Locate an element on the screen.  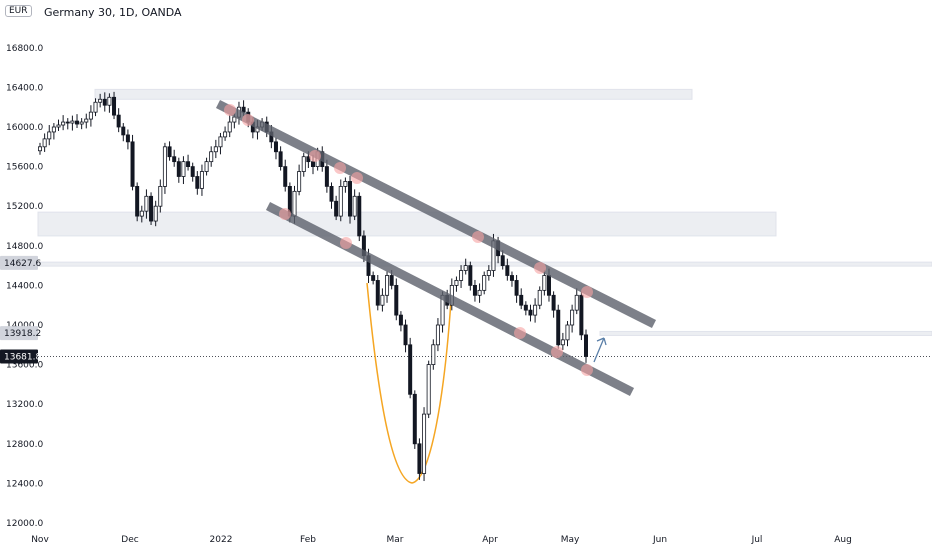
y-tick-label: 14400.0 is located at coordinates (24, 286).